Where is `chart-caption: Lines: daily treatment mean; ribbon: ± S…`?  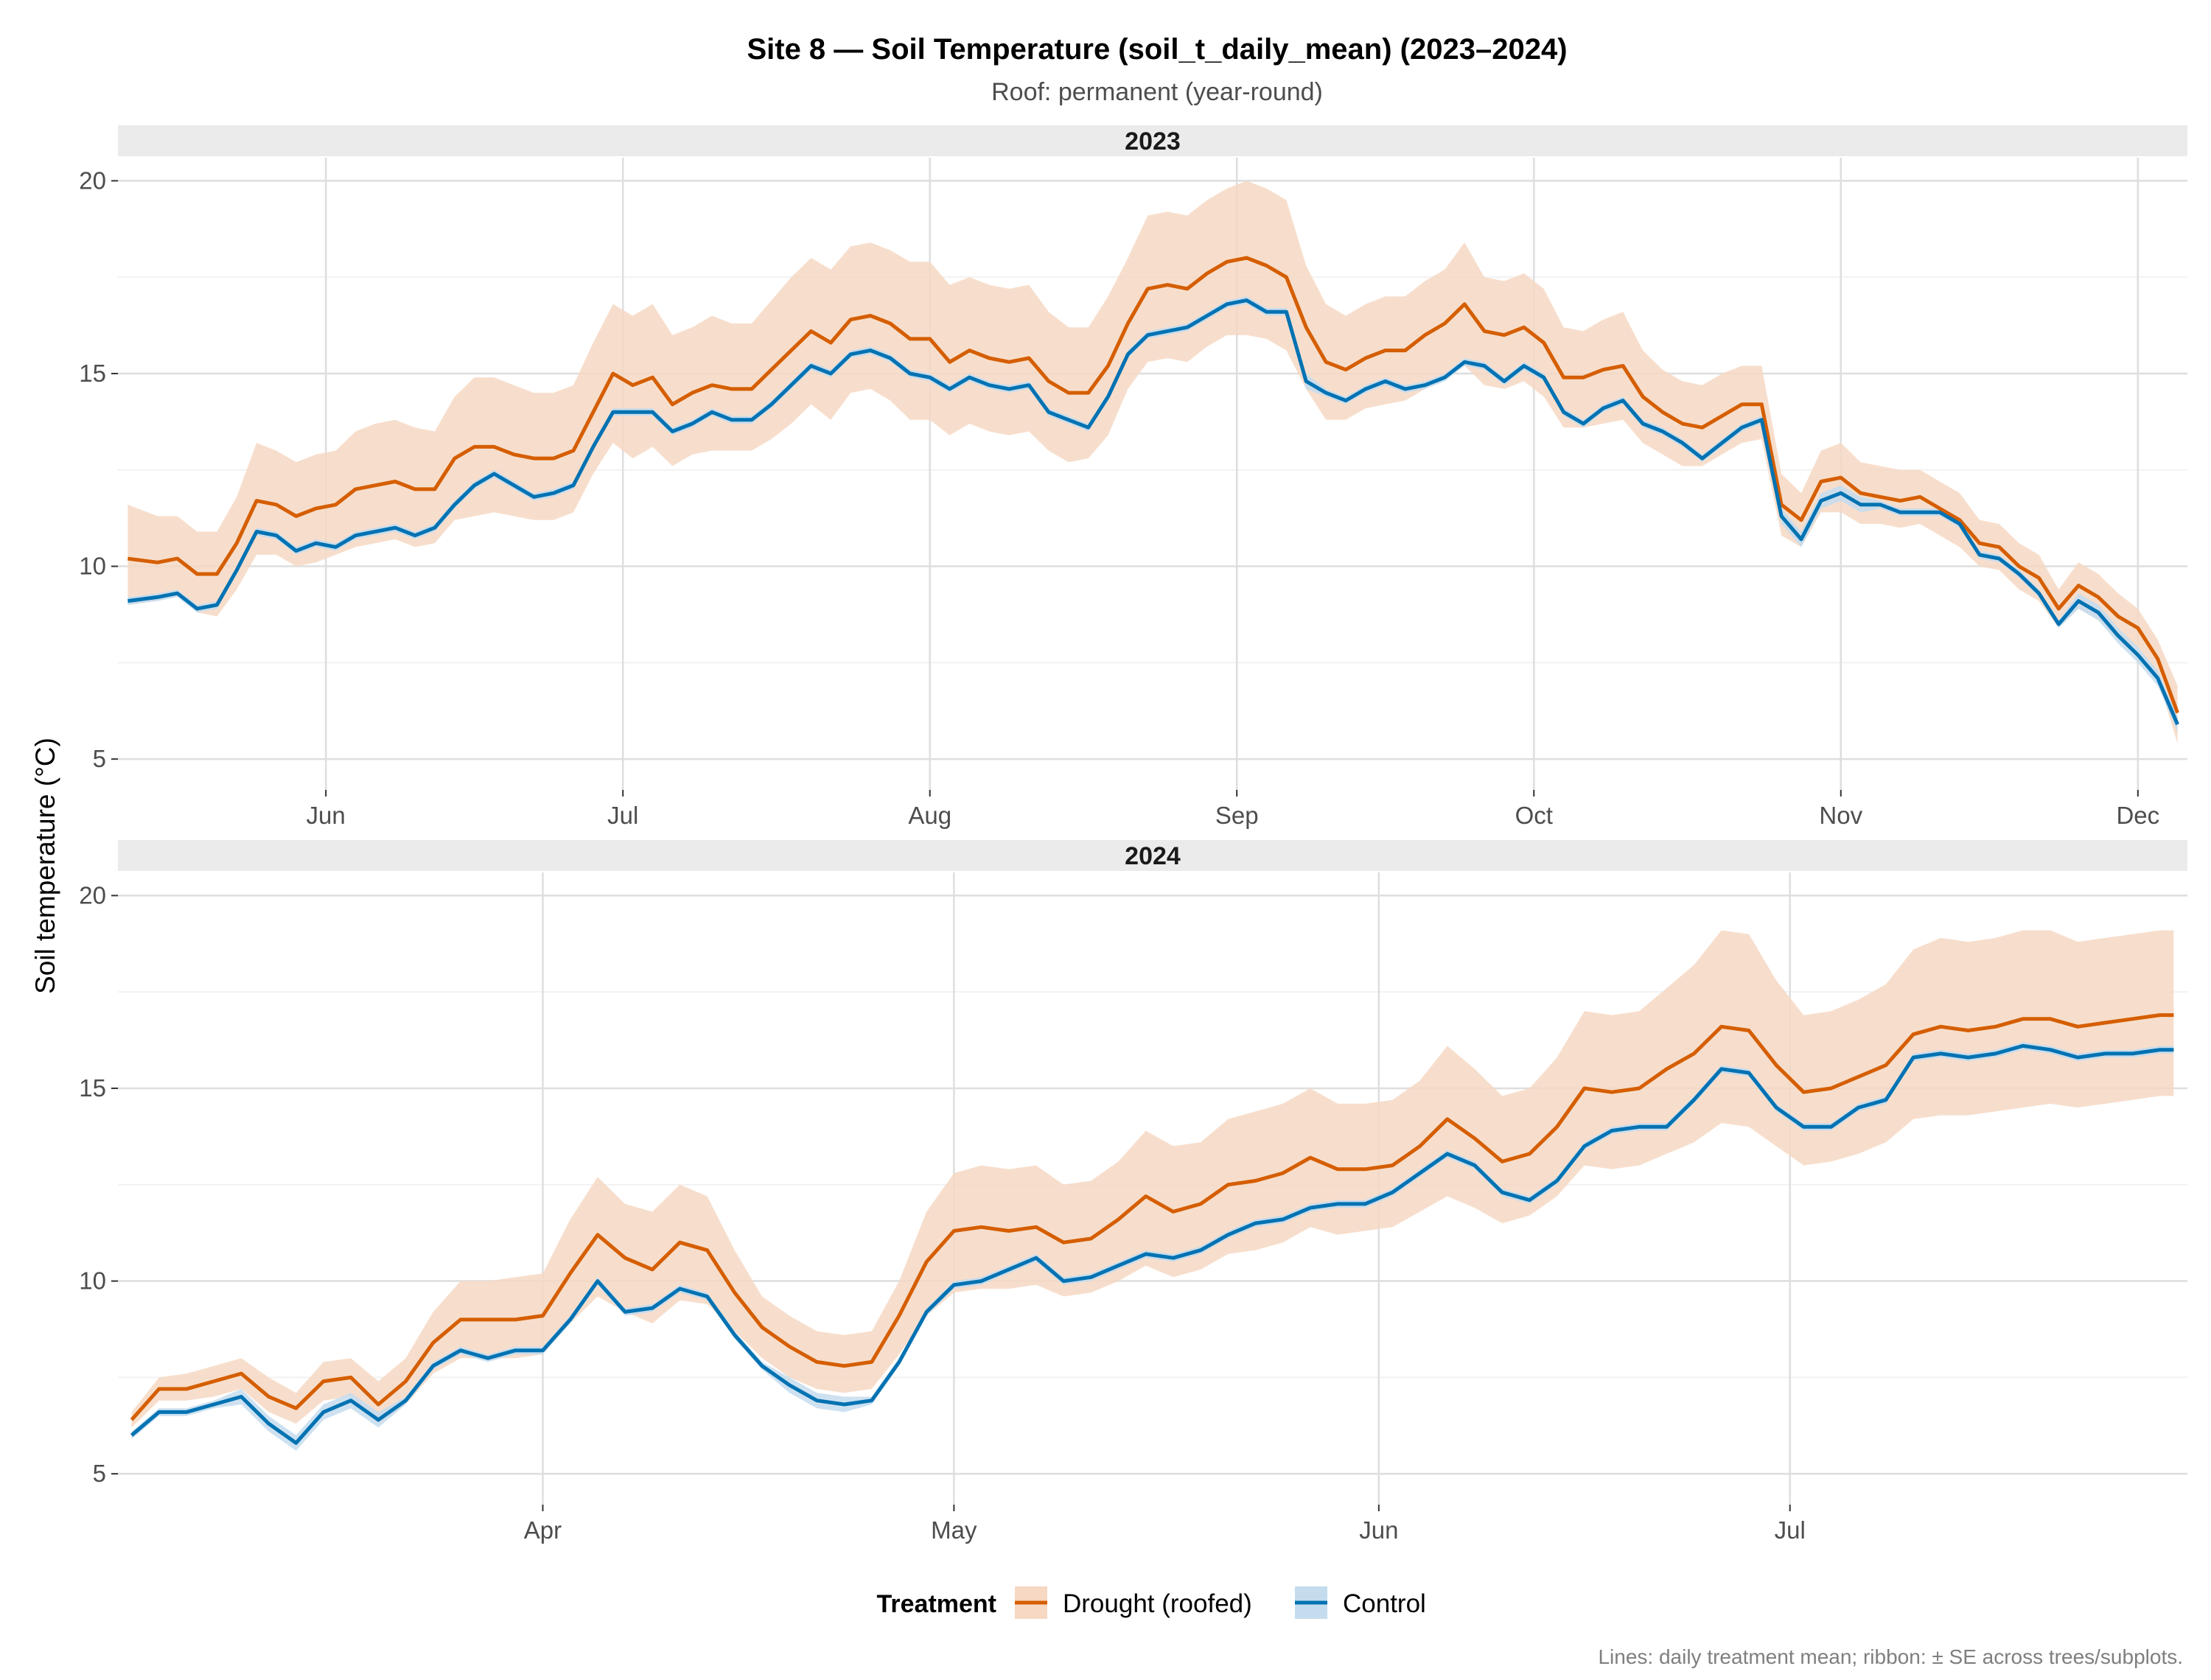
chart-caption: Lines: daily treatment mean; ribbon: ± S… is located at coordinates (1890, 1656).